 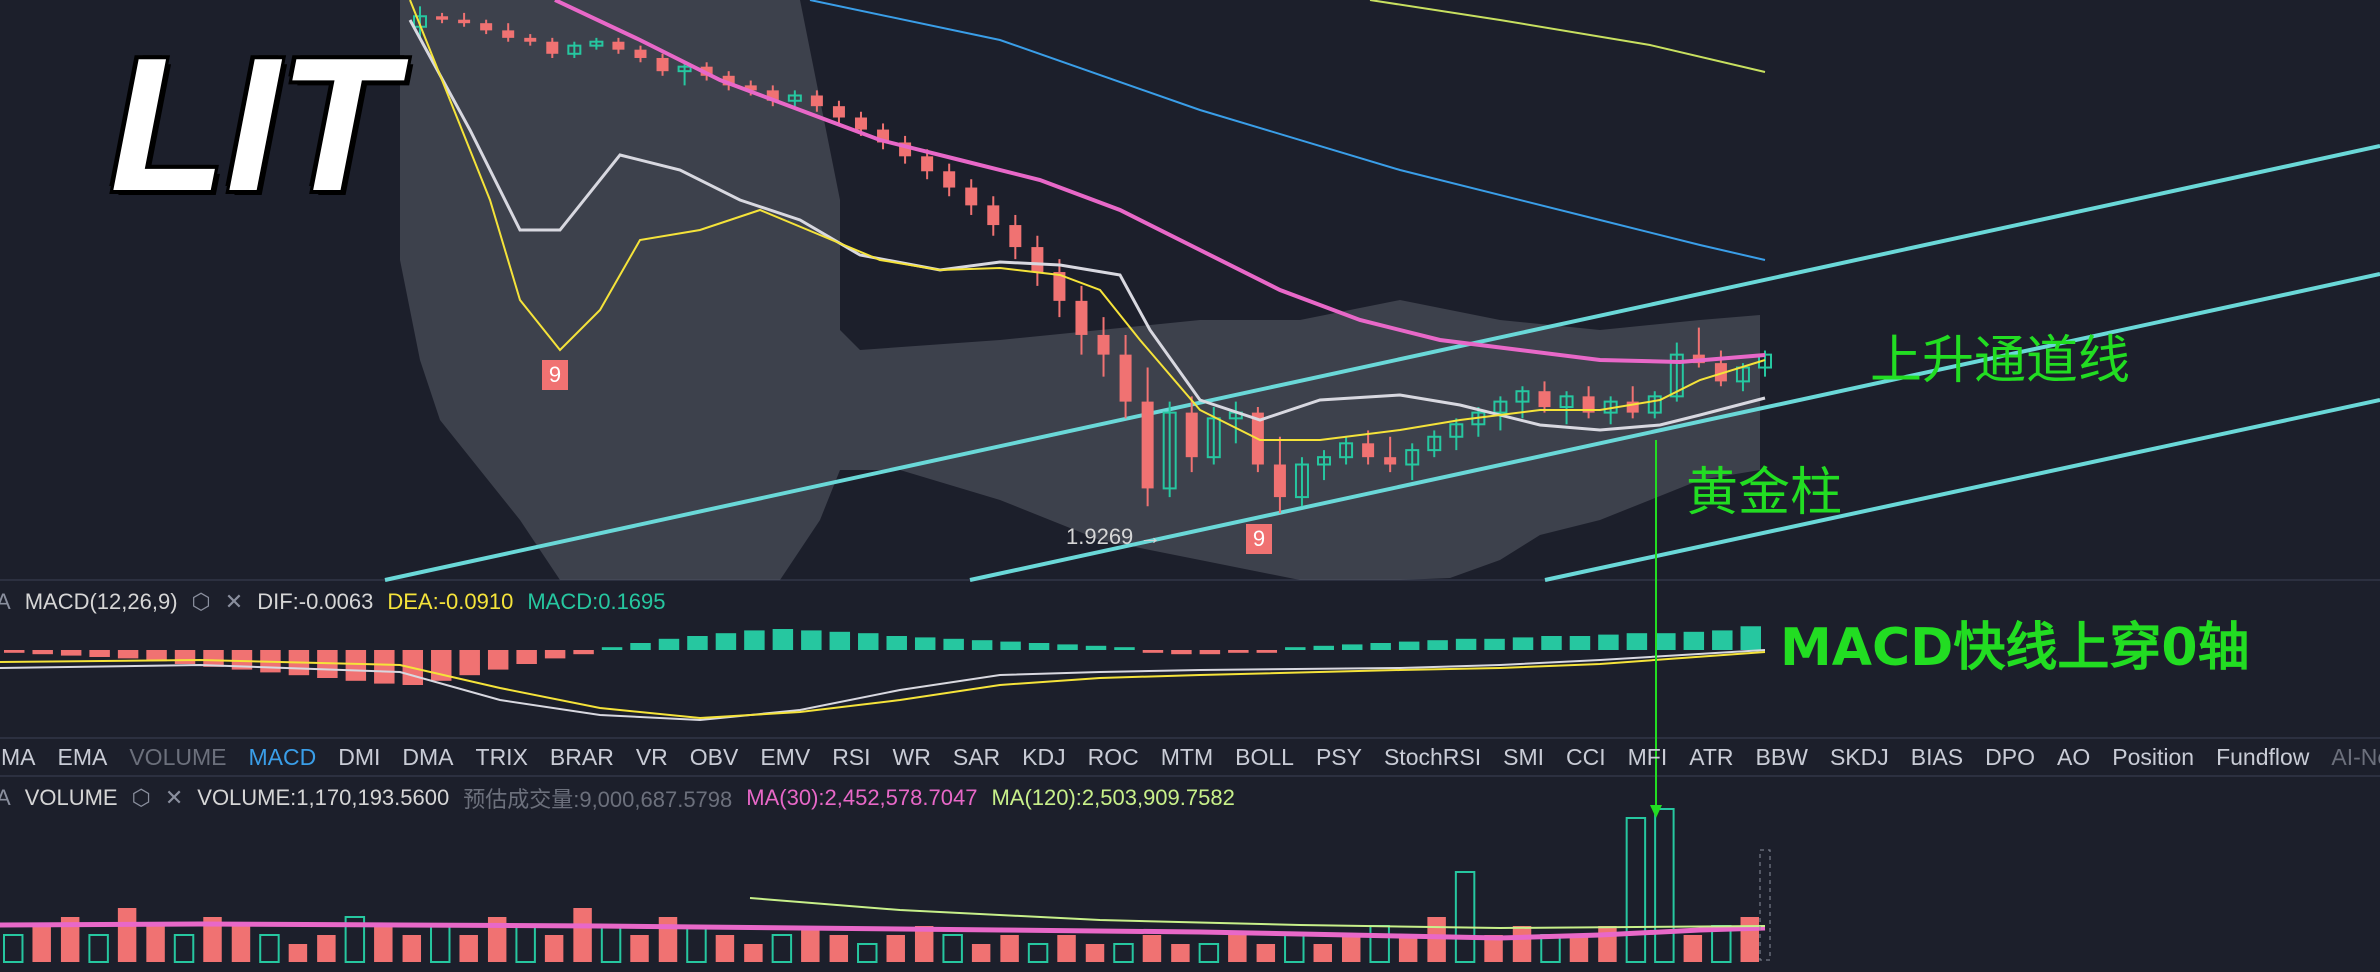 I want to click on indicator-tab: EMA, so click(x=82, y=756).